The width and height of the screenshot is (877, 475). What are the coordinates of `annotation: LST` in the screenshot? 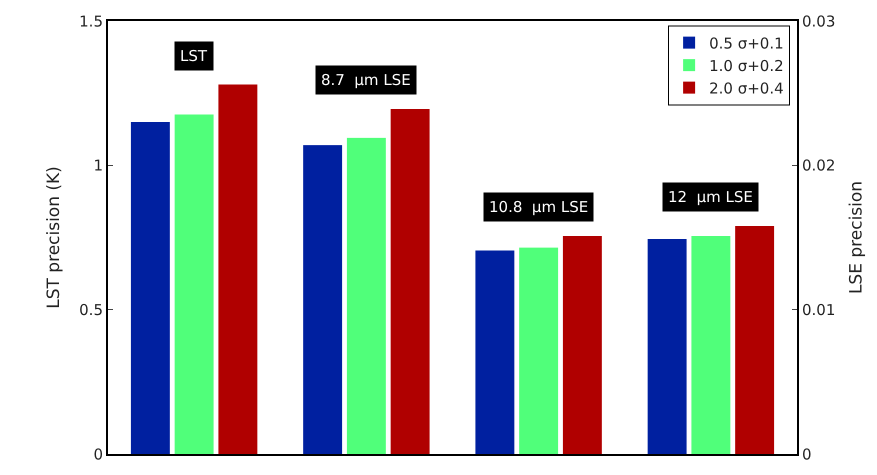 It's located at (194, 56).